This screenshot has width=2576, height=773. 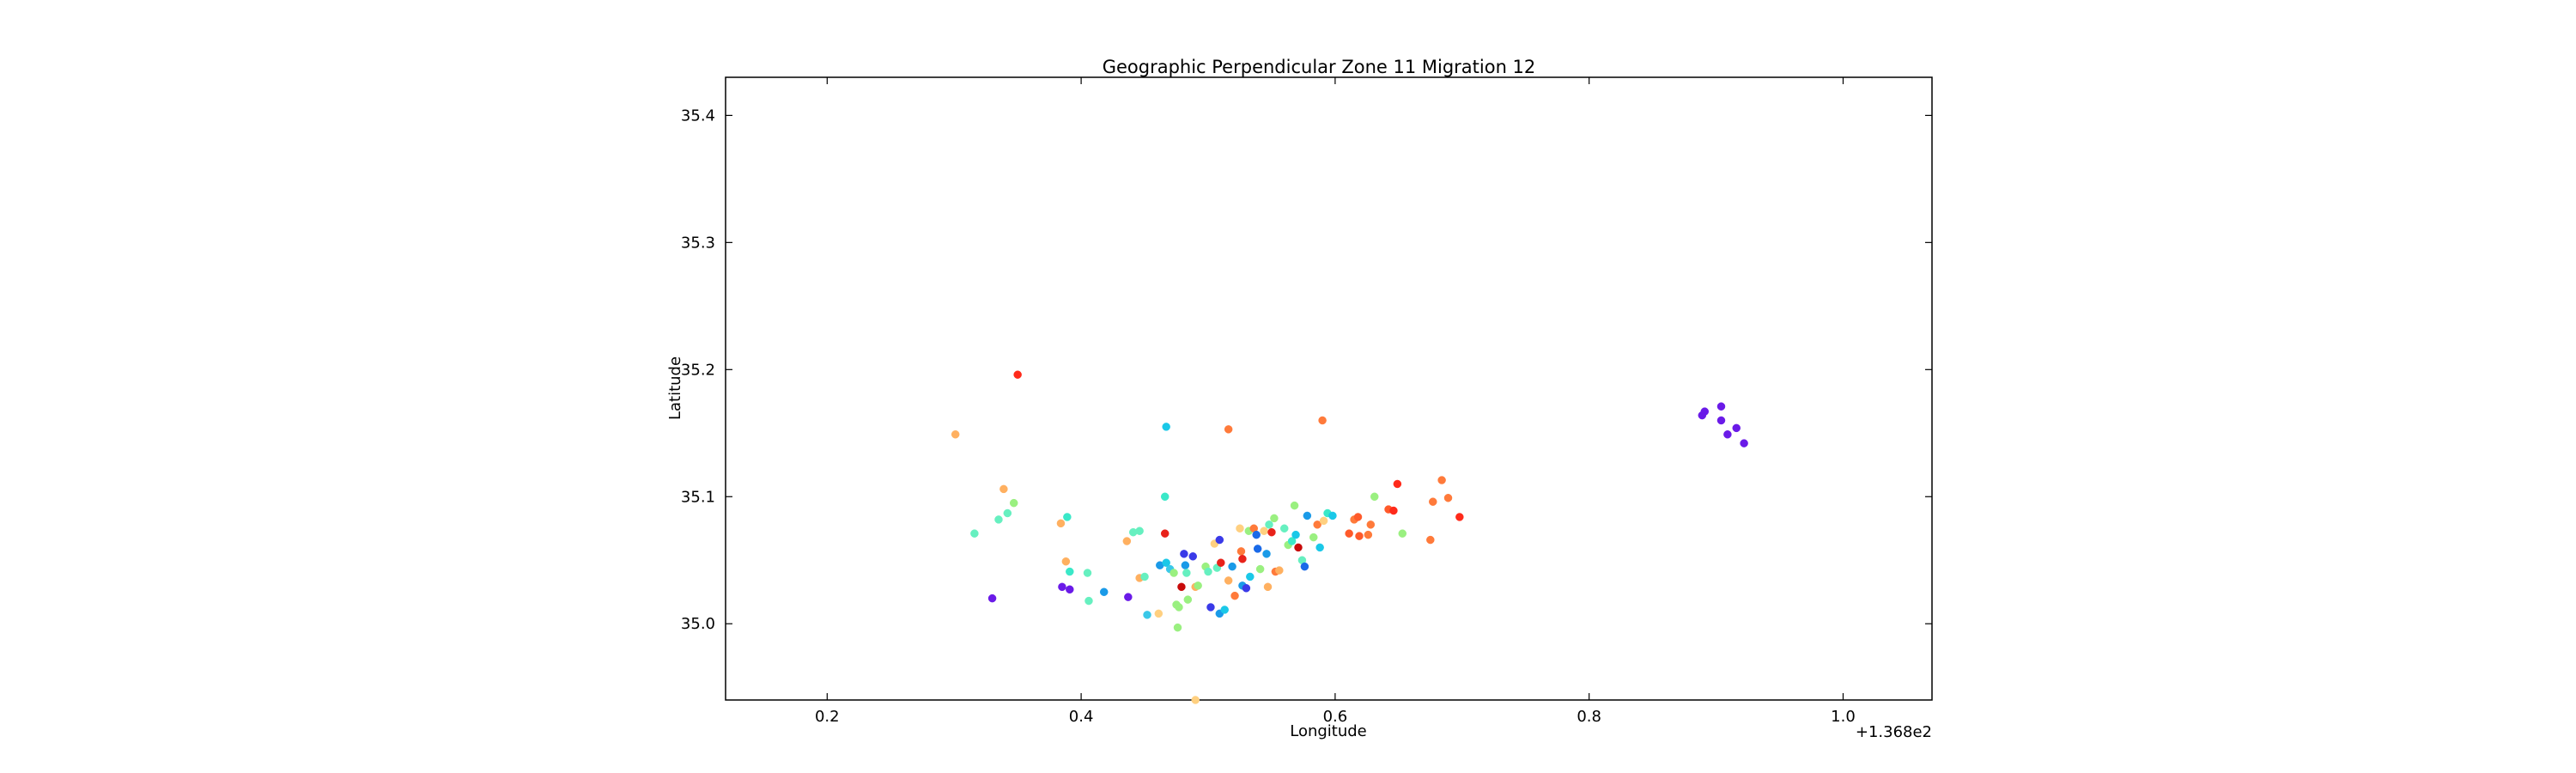 What do you see at coordinates (1894, 732) in the screenshot?
I see `x-axis-offset-label: +1.368e2` at bounding box center [1894, 732].